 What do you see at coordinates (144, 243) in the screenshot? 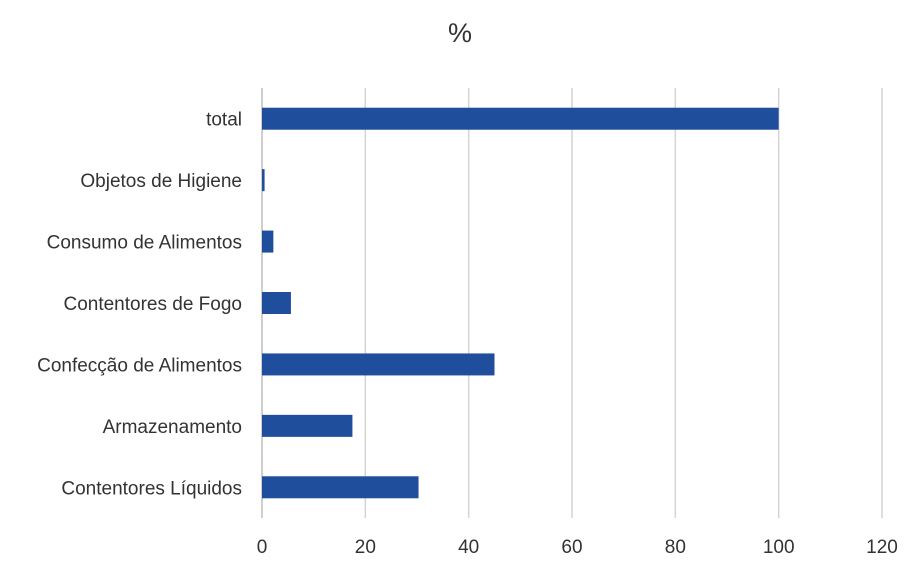
I see `category-label: Consumo de Alimentos` at bounding box center [144, 243].